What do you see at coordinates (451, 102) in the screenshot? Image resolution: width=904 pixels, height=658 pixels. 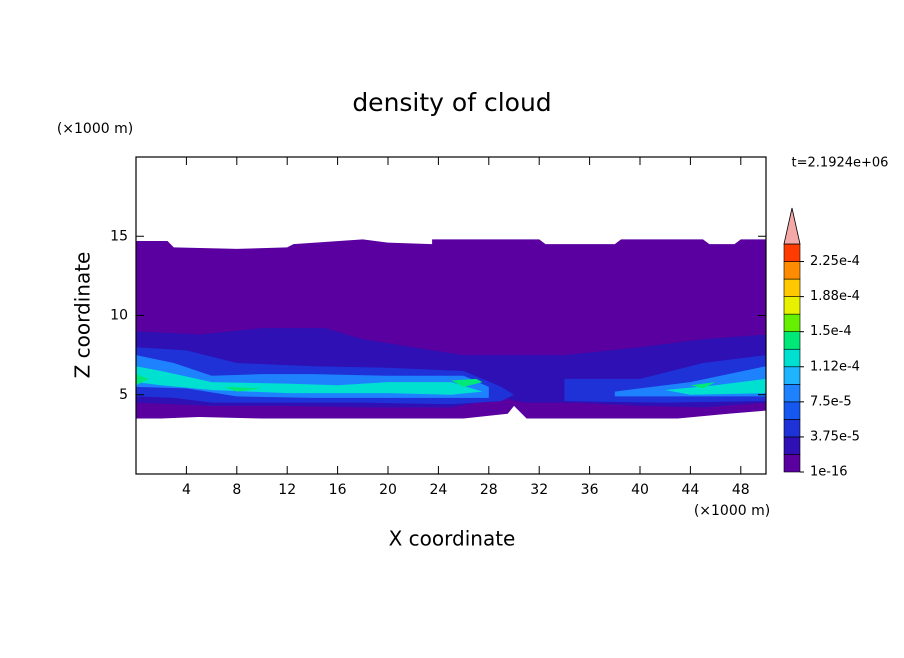 I see `chart-title: density of cloud` at bounding box center [451, 102].